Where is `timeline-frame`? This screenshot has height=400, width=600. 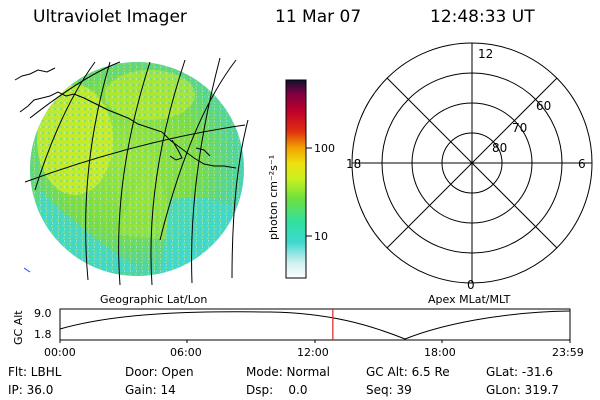 timeline-frame is located at coordinates (315, 324).